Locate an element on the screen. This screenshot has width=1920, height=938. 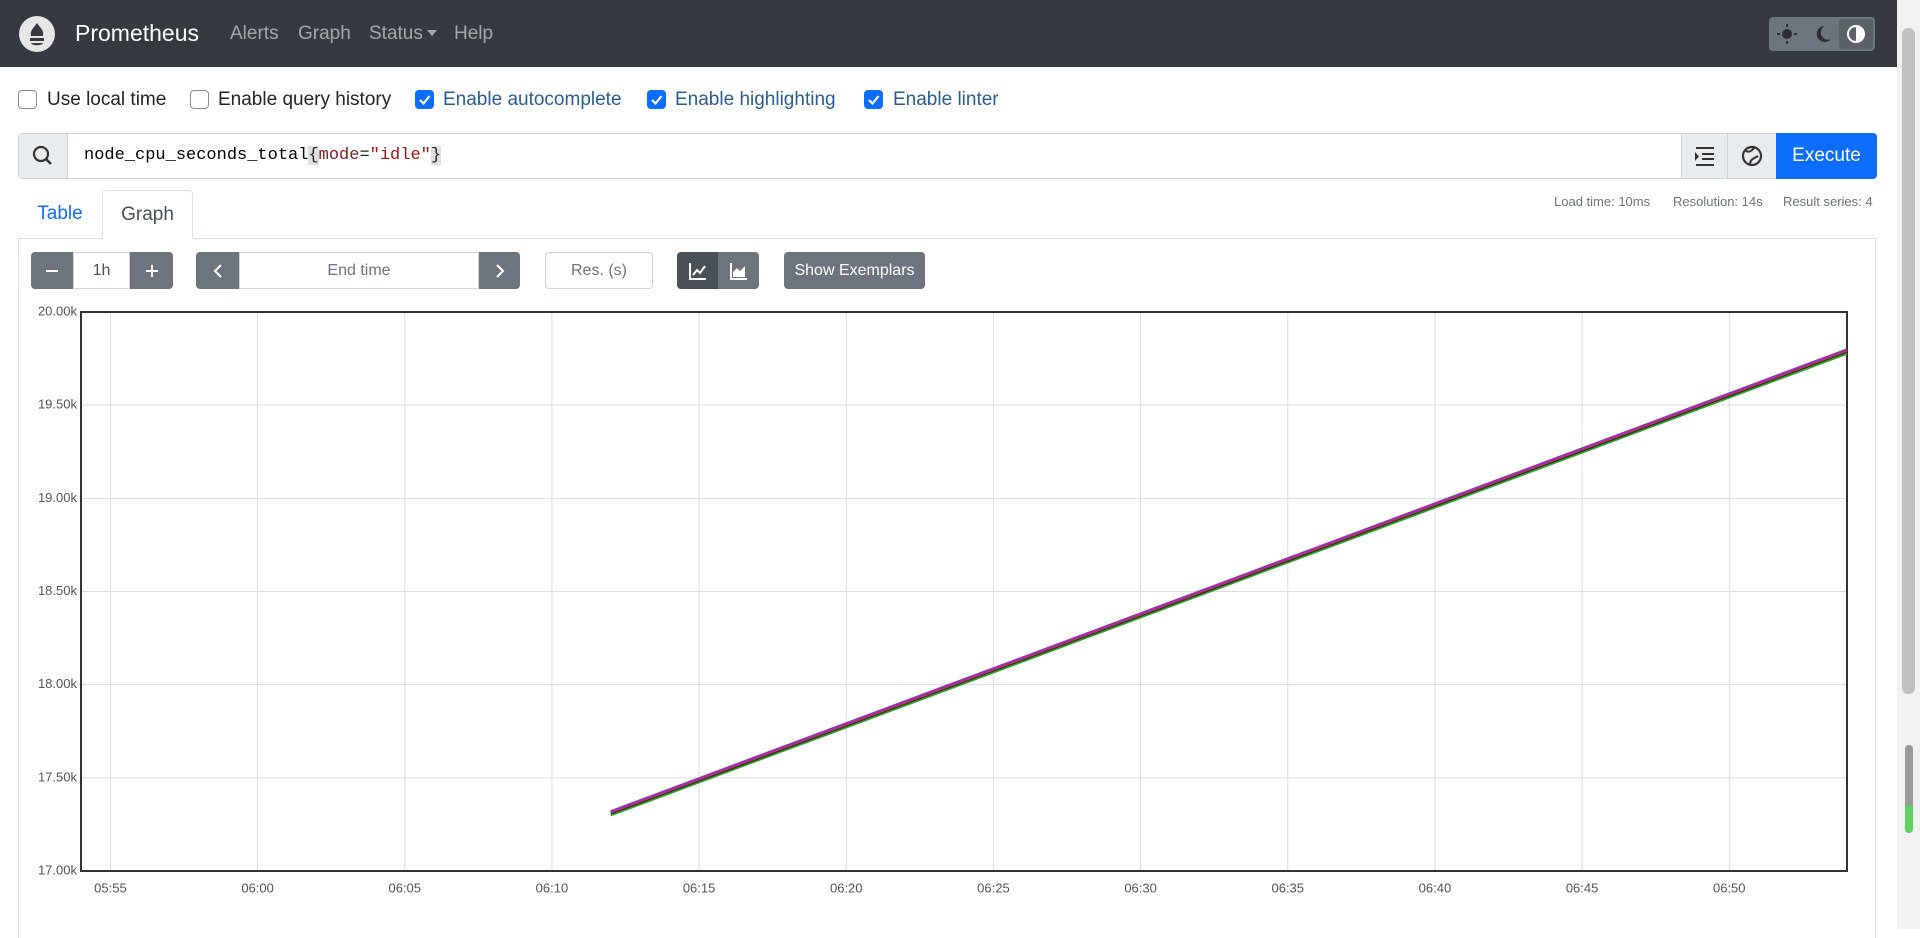
scrollbar-indicator-green is located at coordinates (1909, 819).